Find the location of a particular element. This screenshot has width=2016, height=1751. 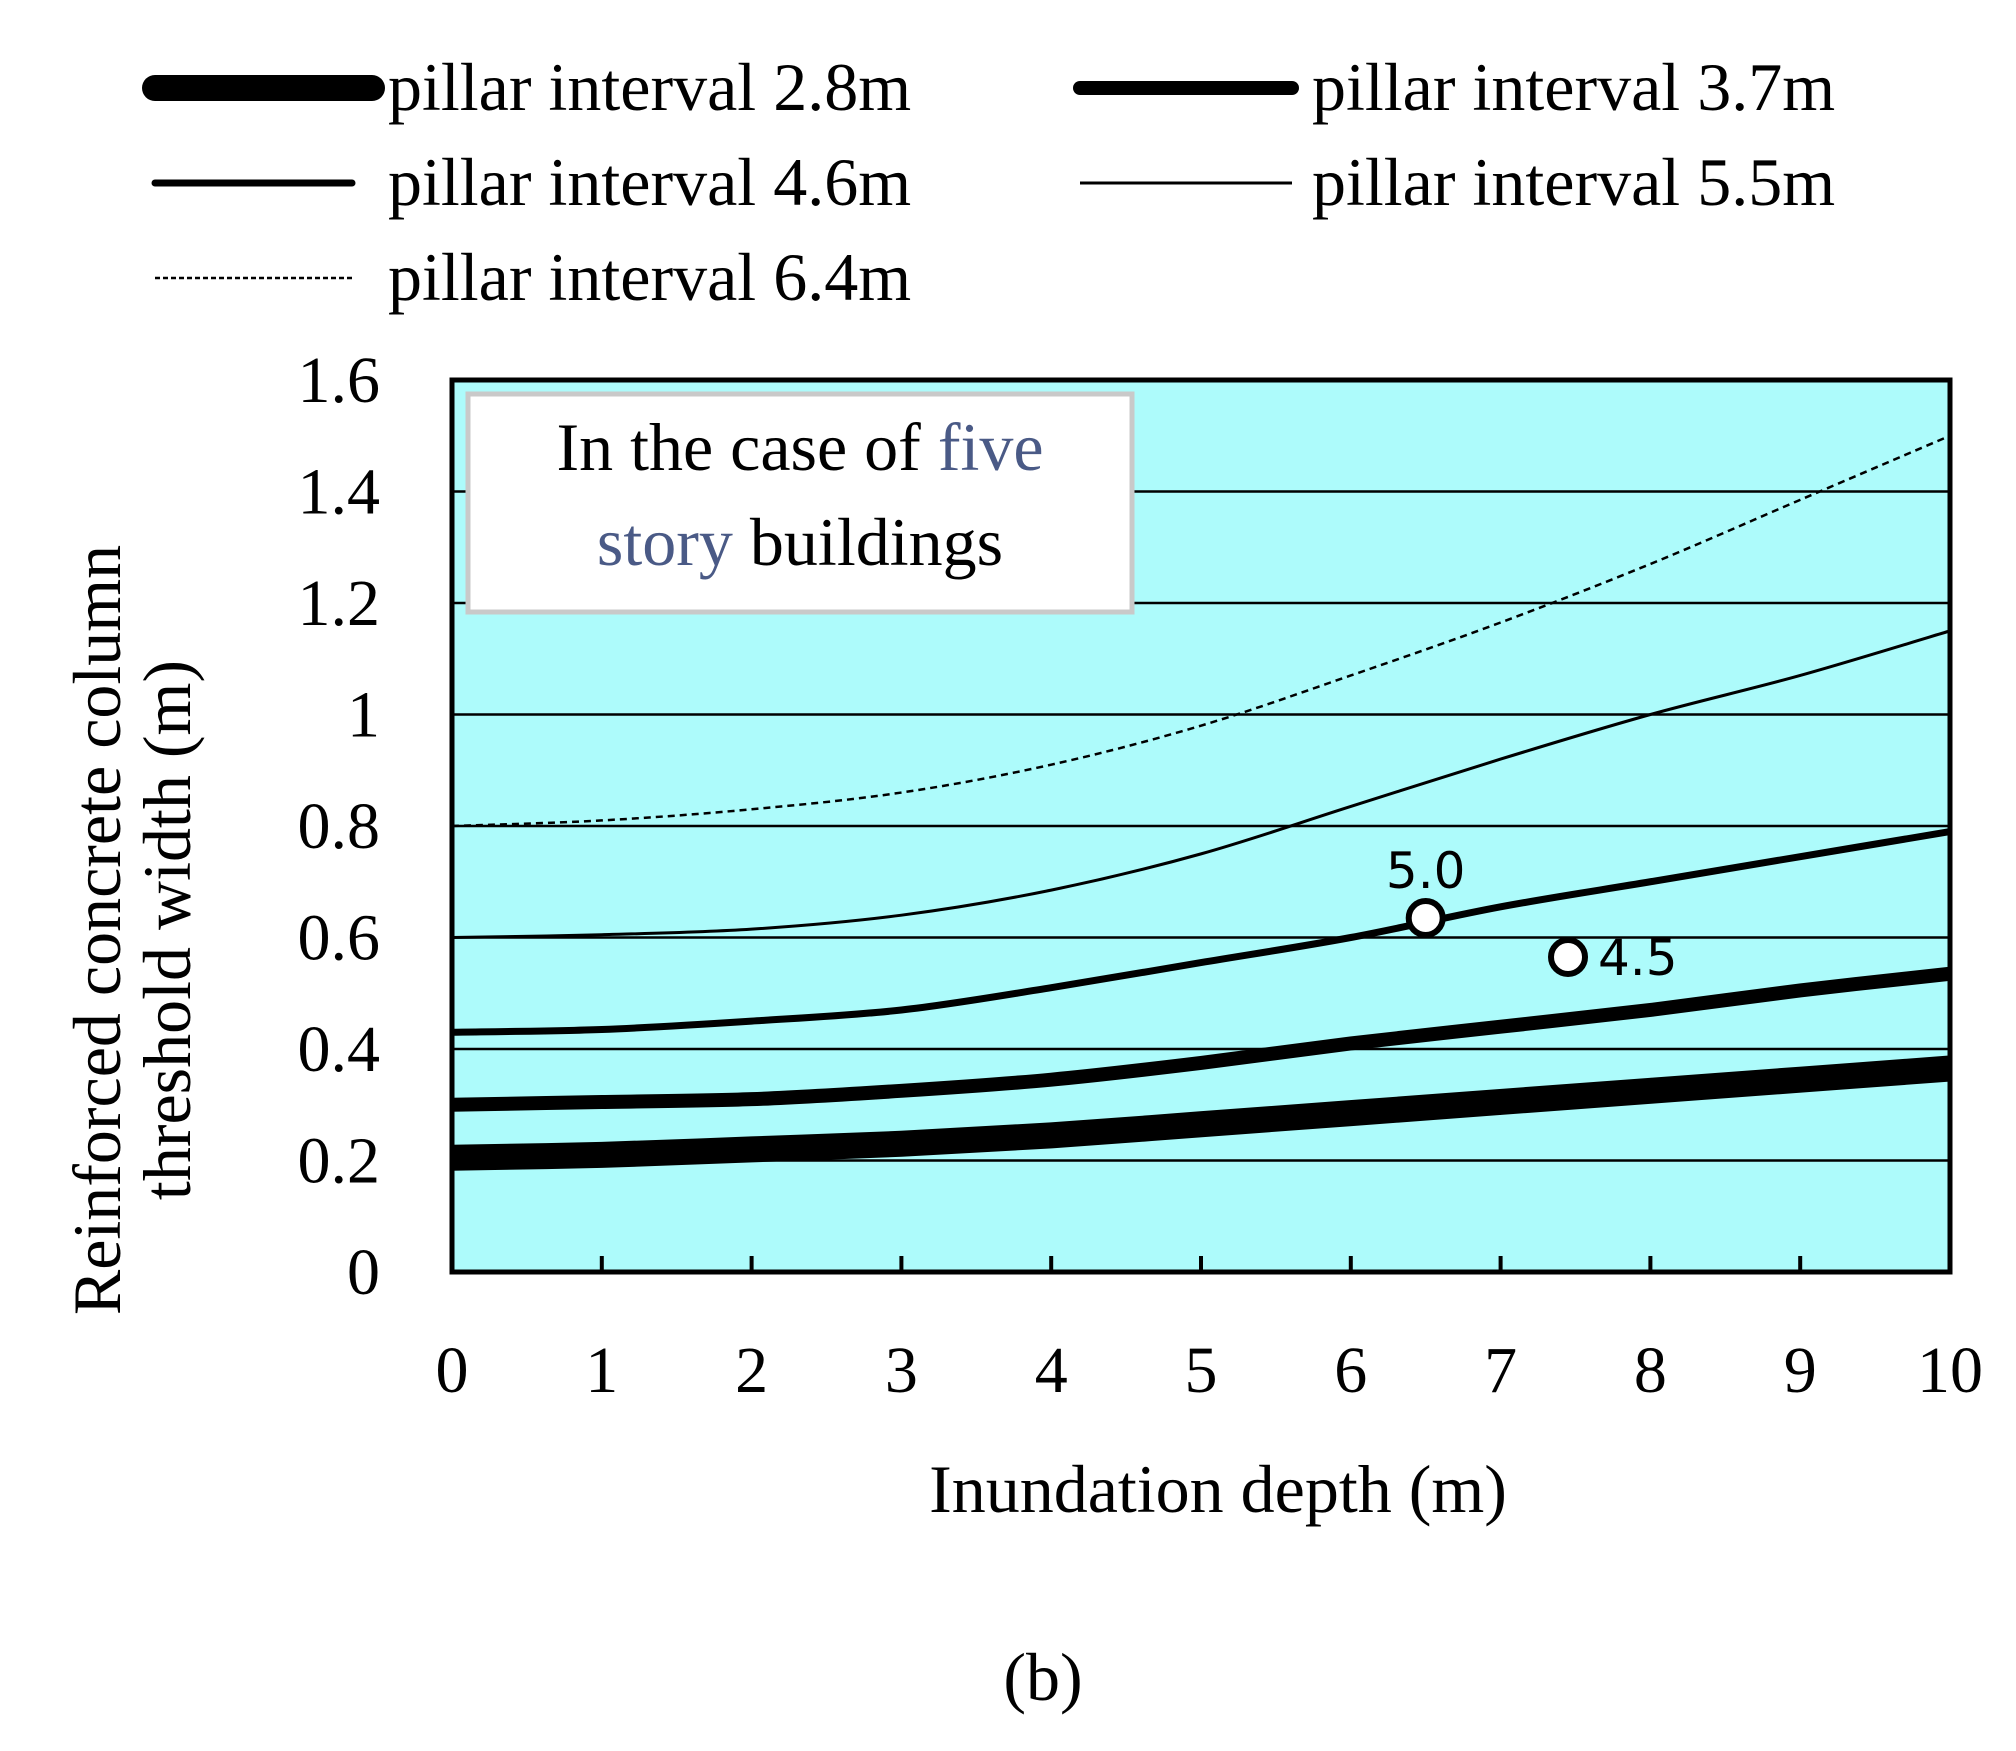

legend-label-3: pillar interval 4.6m is located at coordinates (649, 182).